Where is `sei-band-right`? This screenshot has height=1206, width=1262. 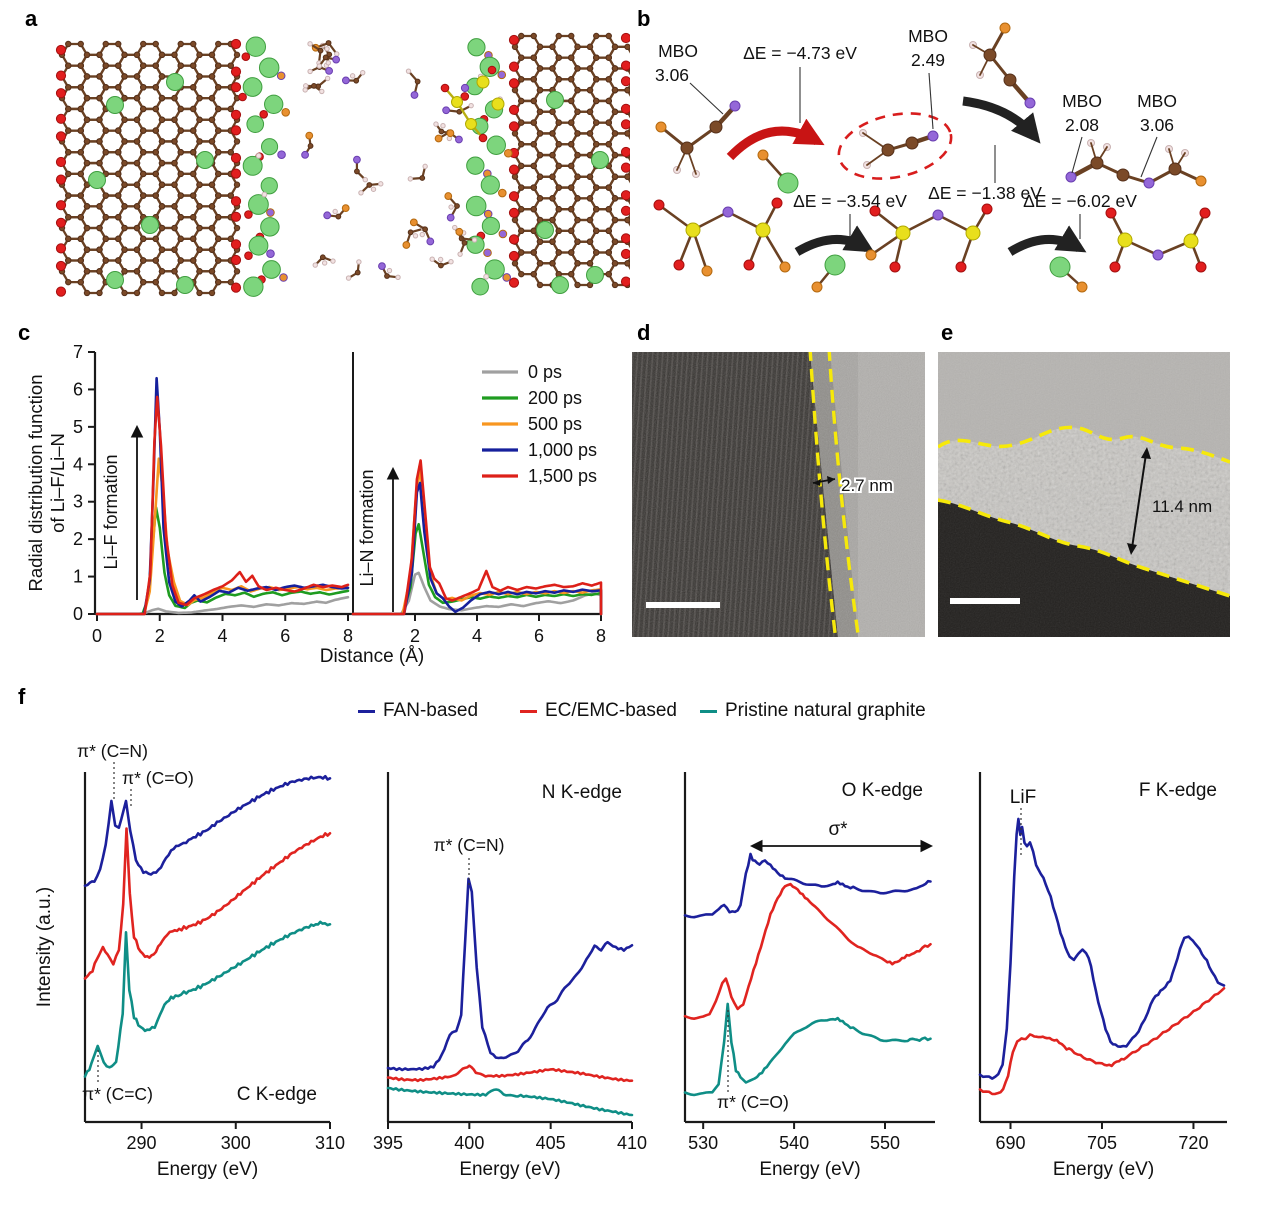
sei-band-right is located at coordinates (486, 167).